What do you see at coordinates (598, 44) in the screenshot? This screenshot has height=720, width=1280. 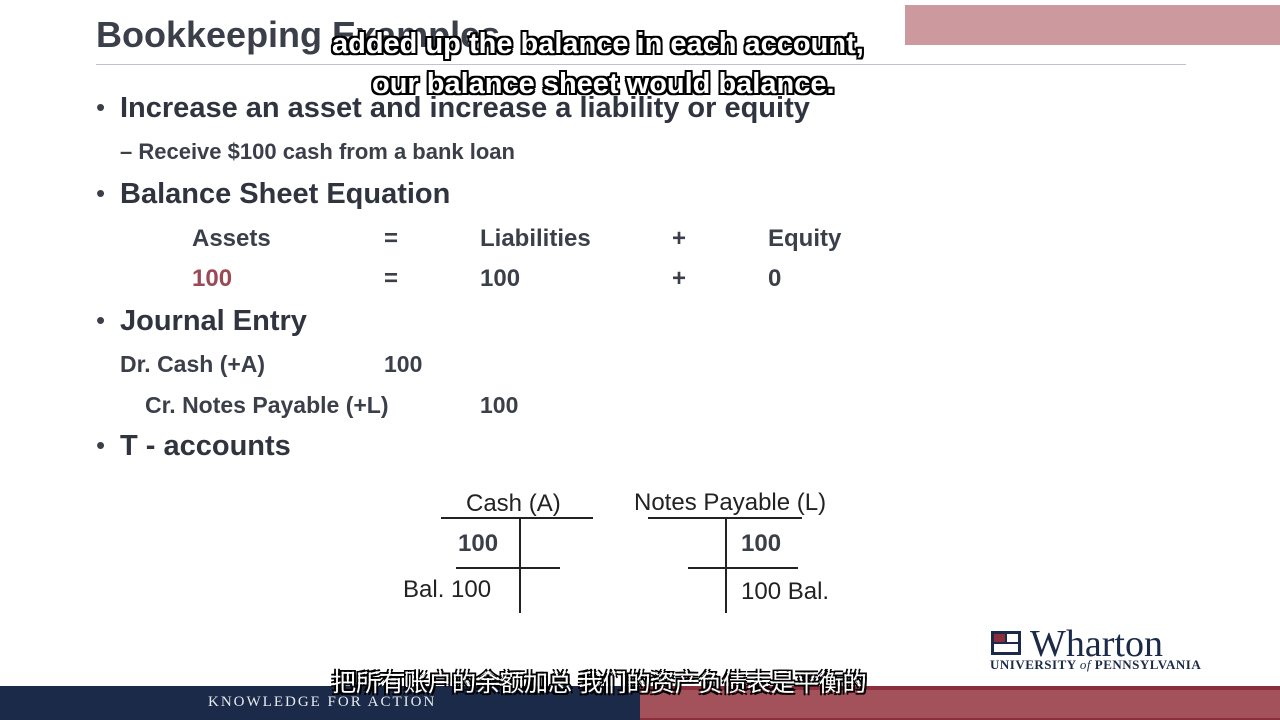 I see `subtitle-english-line-1: added up the balance in each account,` at bounding box center [598, 44].